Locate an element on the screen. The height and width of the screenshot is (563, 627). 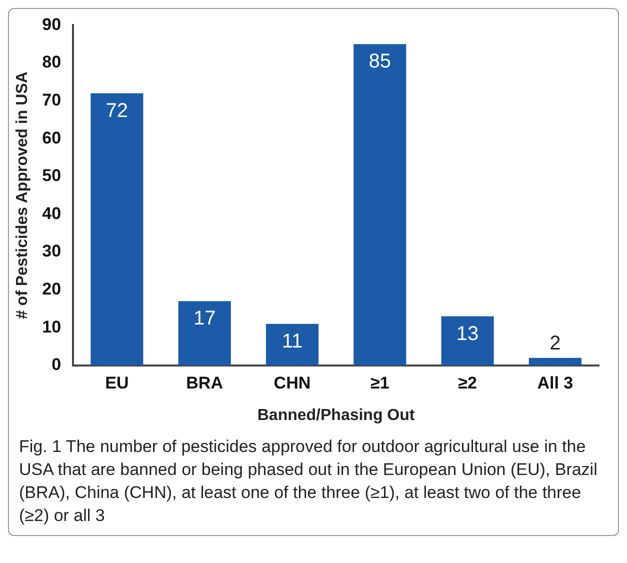
x-tick-label: EU is located at coordinates (117, 382).